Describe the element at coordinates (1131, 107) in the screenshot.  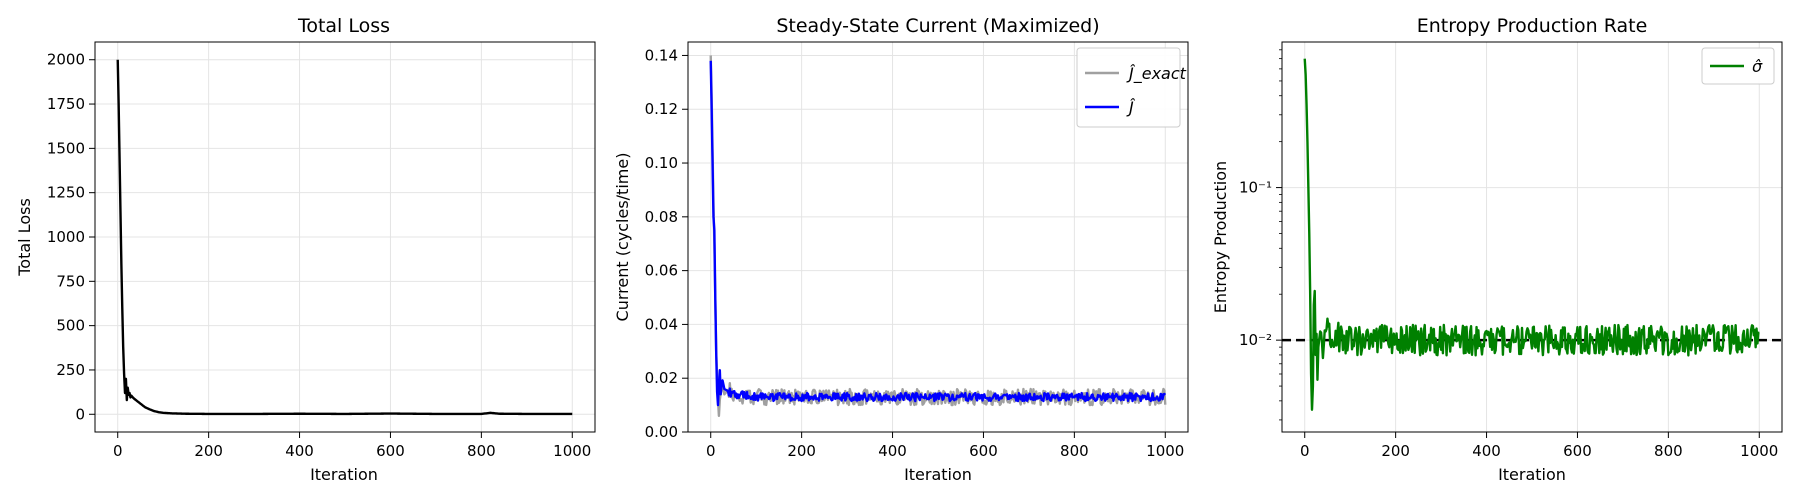
I see `legend-label-j: Ĵ` at that location.